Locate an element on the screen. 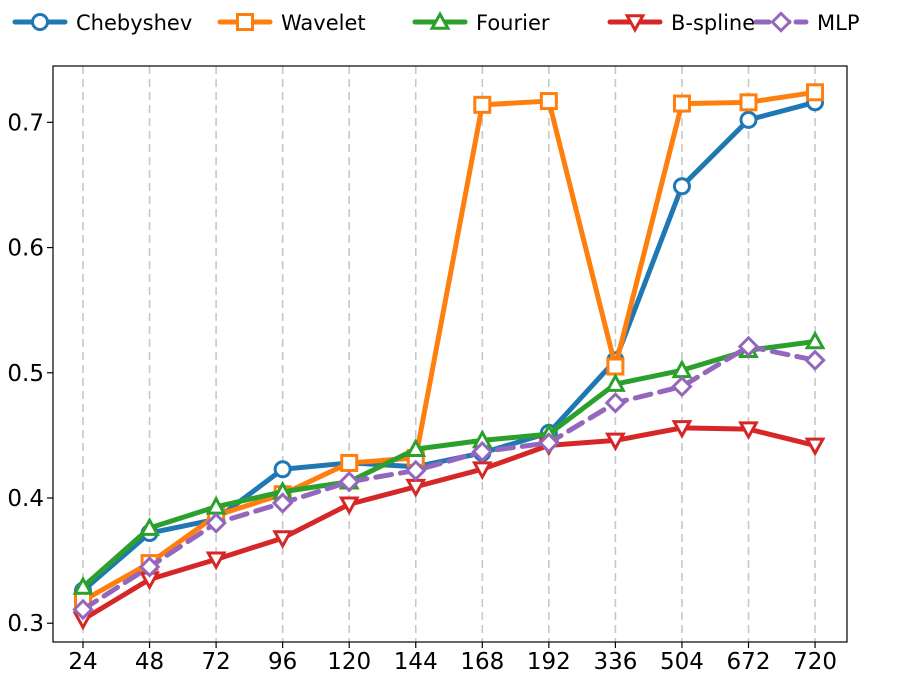 The height and width of the screenshot is (678, 897). legend-item-chebyshev: Chebyshev is located at coordinates (102, 23).